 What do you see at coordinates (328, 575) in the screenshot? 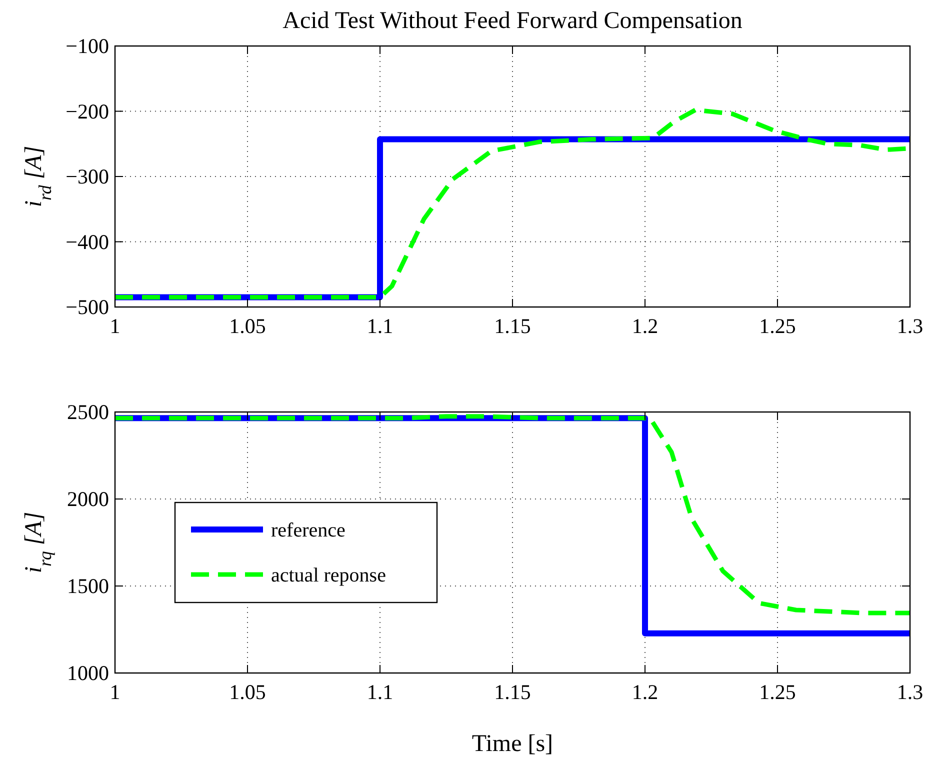
I see `legend-label: actual reponse` at bounding box center [328, 575].